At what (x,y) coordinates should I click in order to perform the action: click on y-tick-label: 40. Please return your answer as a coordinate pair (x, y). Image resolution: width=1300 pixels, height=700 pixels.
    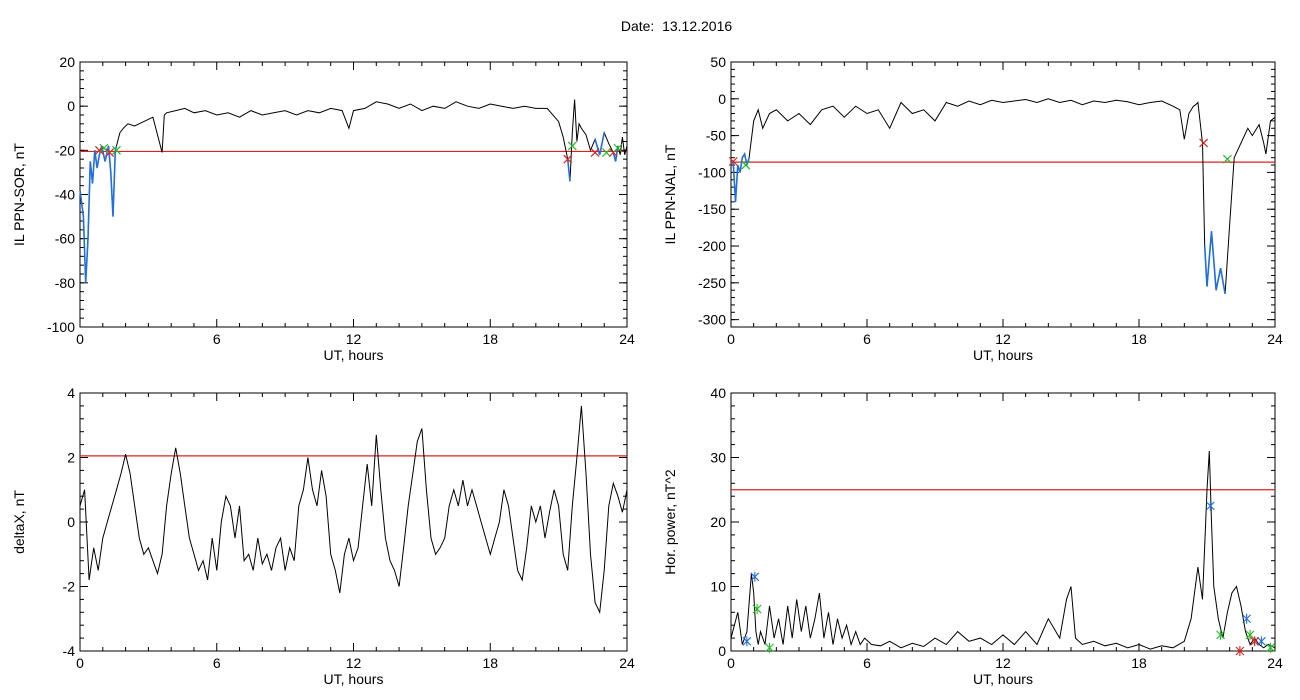
    Looking at the image, I should click on (718, 393).